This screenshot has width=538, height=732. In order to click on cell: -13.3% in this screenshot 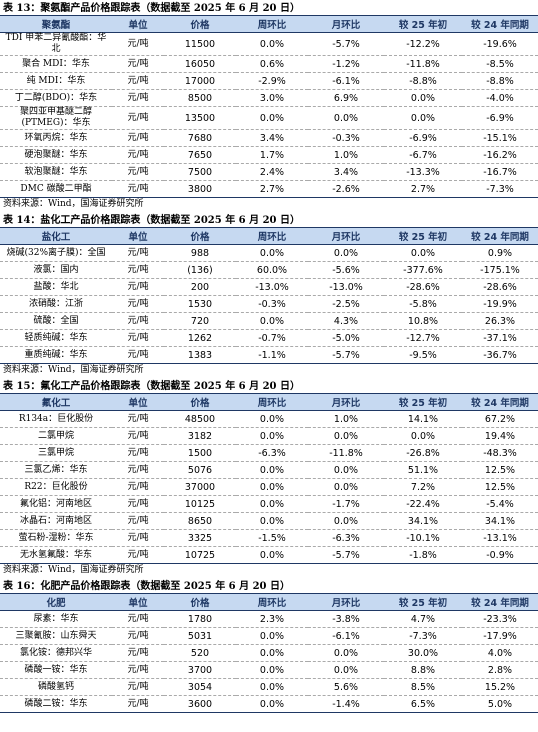, I will do `click(423, 172)`.